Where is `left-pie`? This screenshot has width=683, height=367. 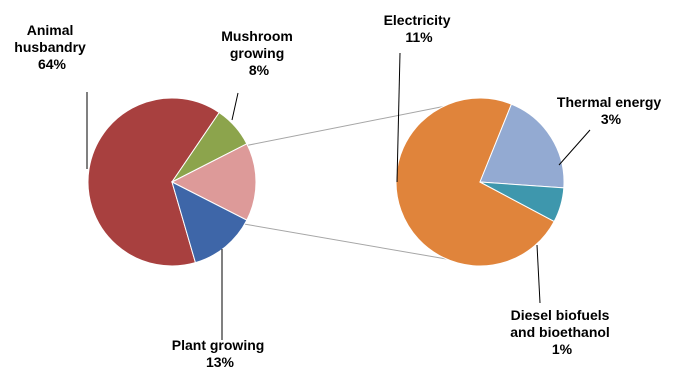
left-pie is located at coordinates (172, 182).